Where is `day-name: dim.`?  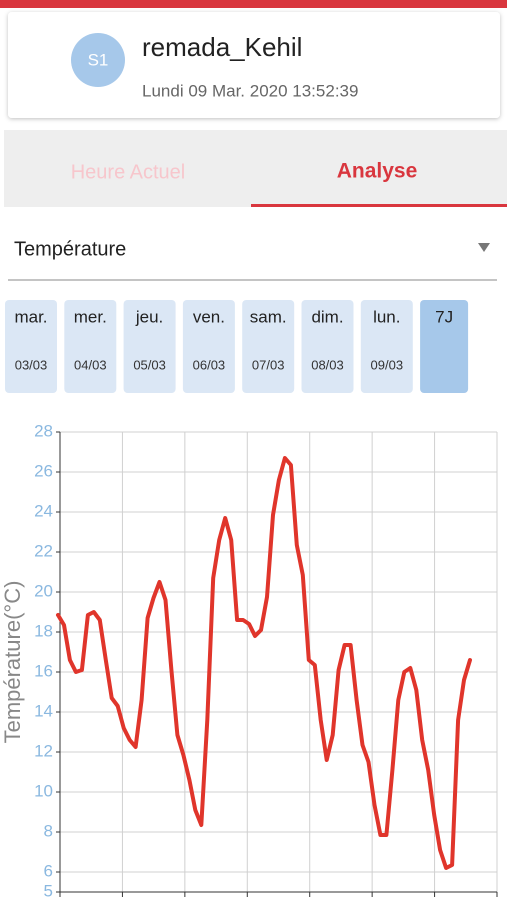 day-name: dim. is located at coordinates (327, 316).